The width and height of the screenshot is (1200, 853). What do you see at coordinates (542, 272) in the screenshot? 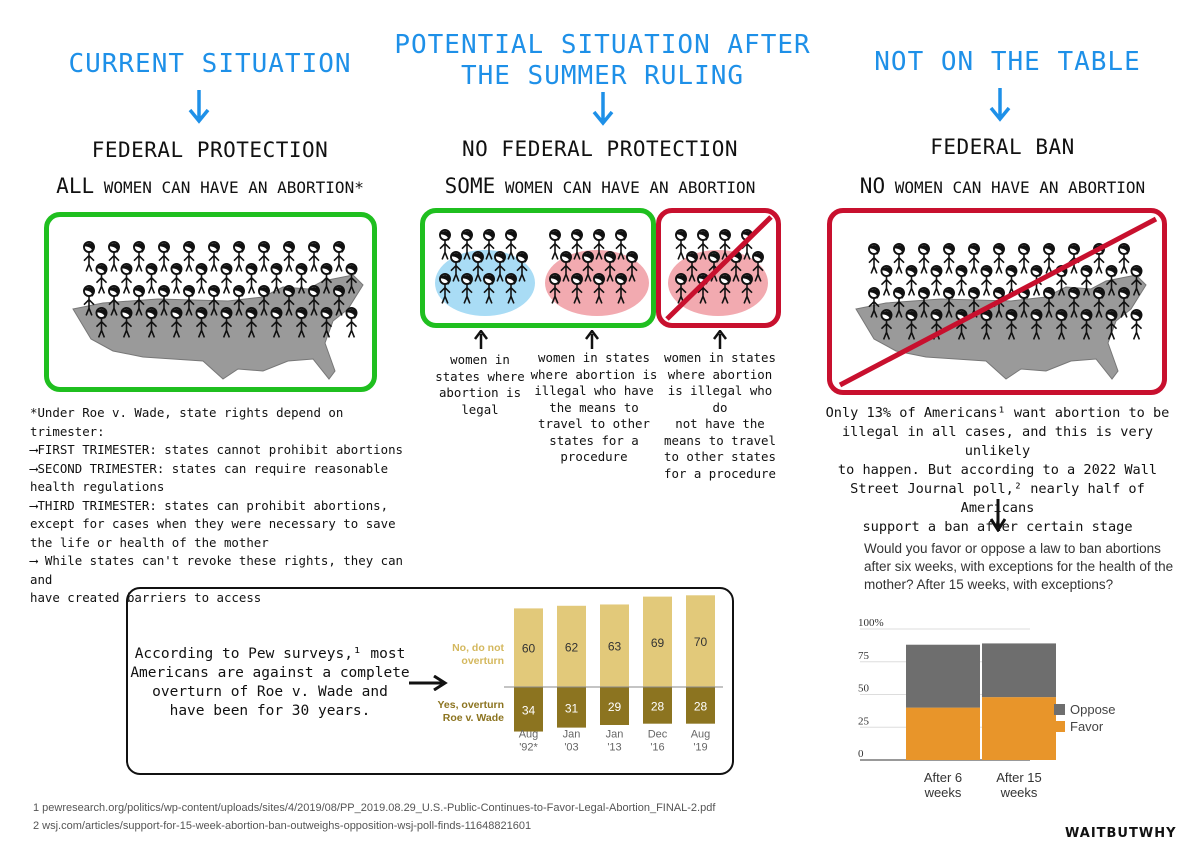
I see `women-groups-illustration` at bounding box center [542, 272].